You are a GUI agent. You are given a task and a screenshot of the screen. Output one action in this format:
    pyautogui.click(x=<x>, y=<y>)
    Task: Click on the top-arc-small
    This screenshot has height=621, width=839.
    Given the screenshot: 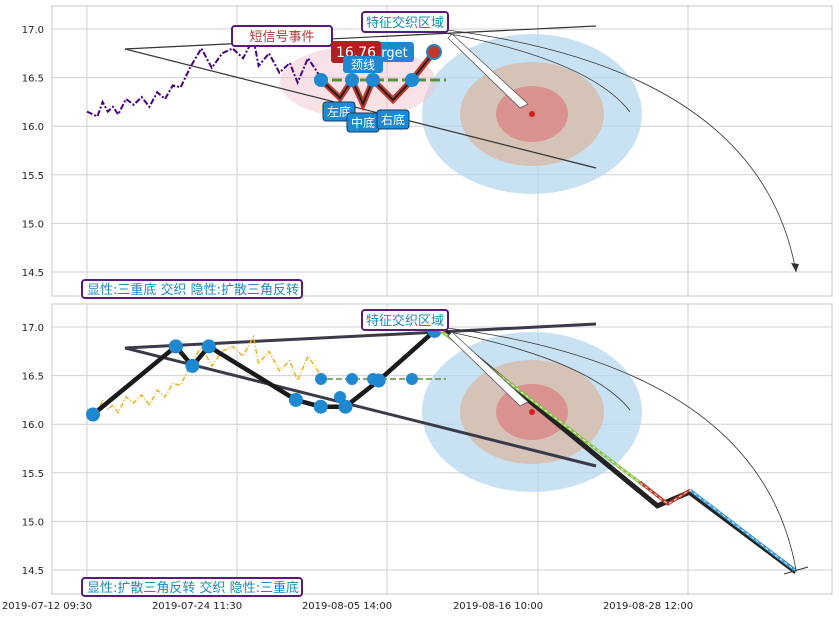 What is the action you would take?
    pyautogui.click(x=537, y=72)
    